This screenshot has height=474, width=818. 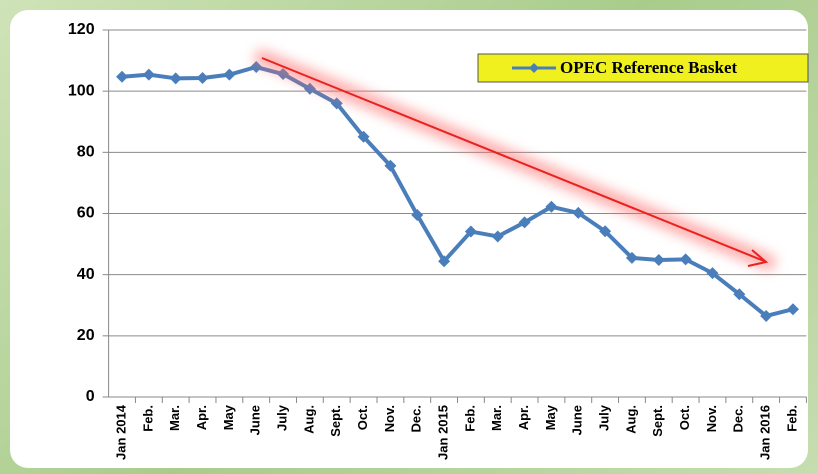 I want to click on y-tick-label: 60, so click(x=86, y=213).